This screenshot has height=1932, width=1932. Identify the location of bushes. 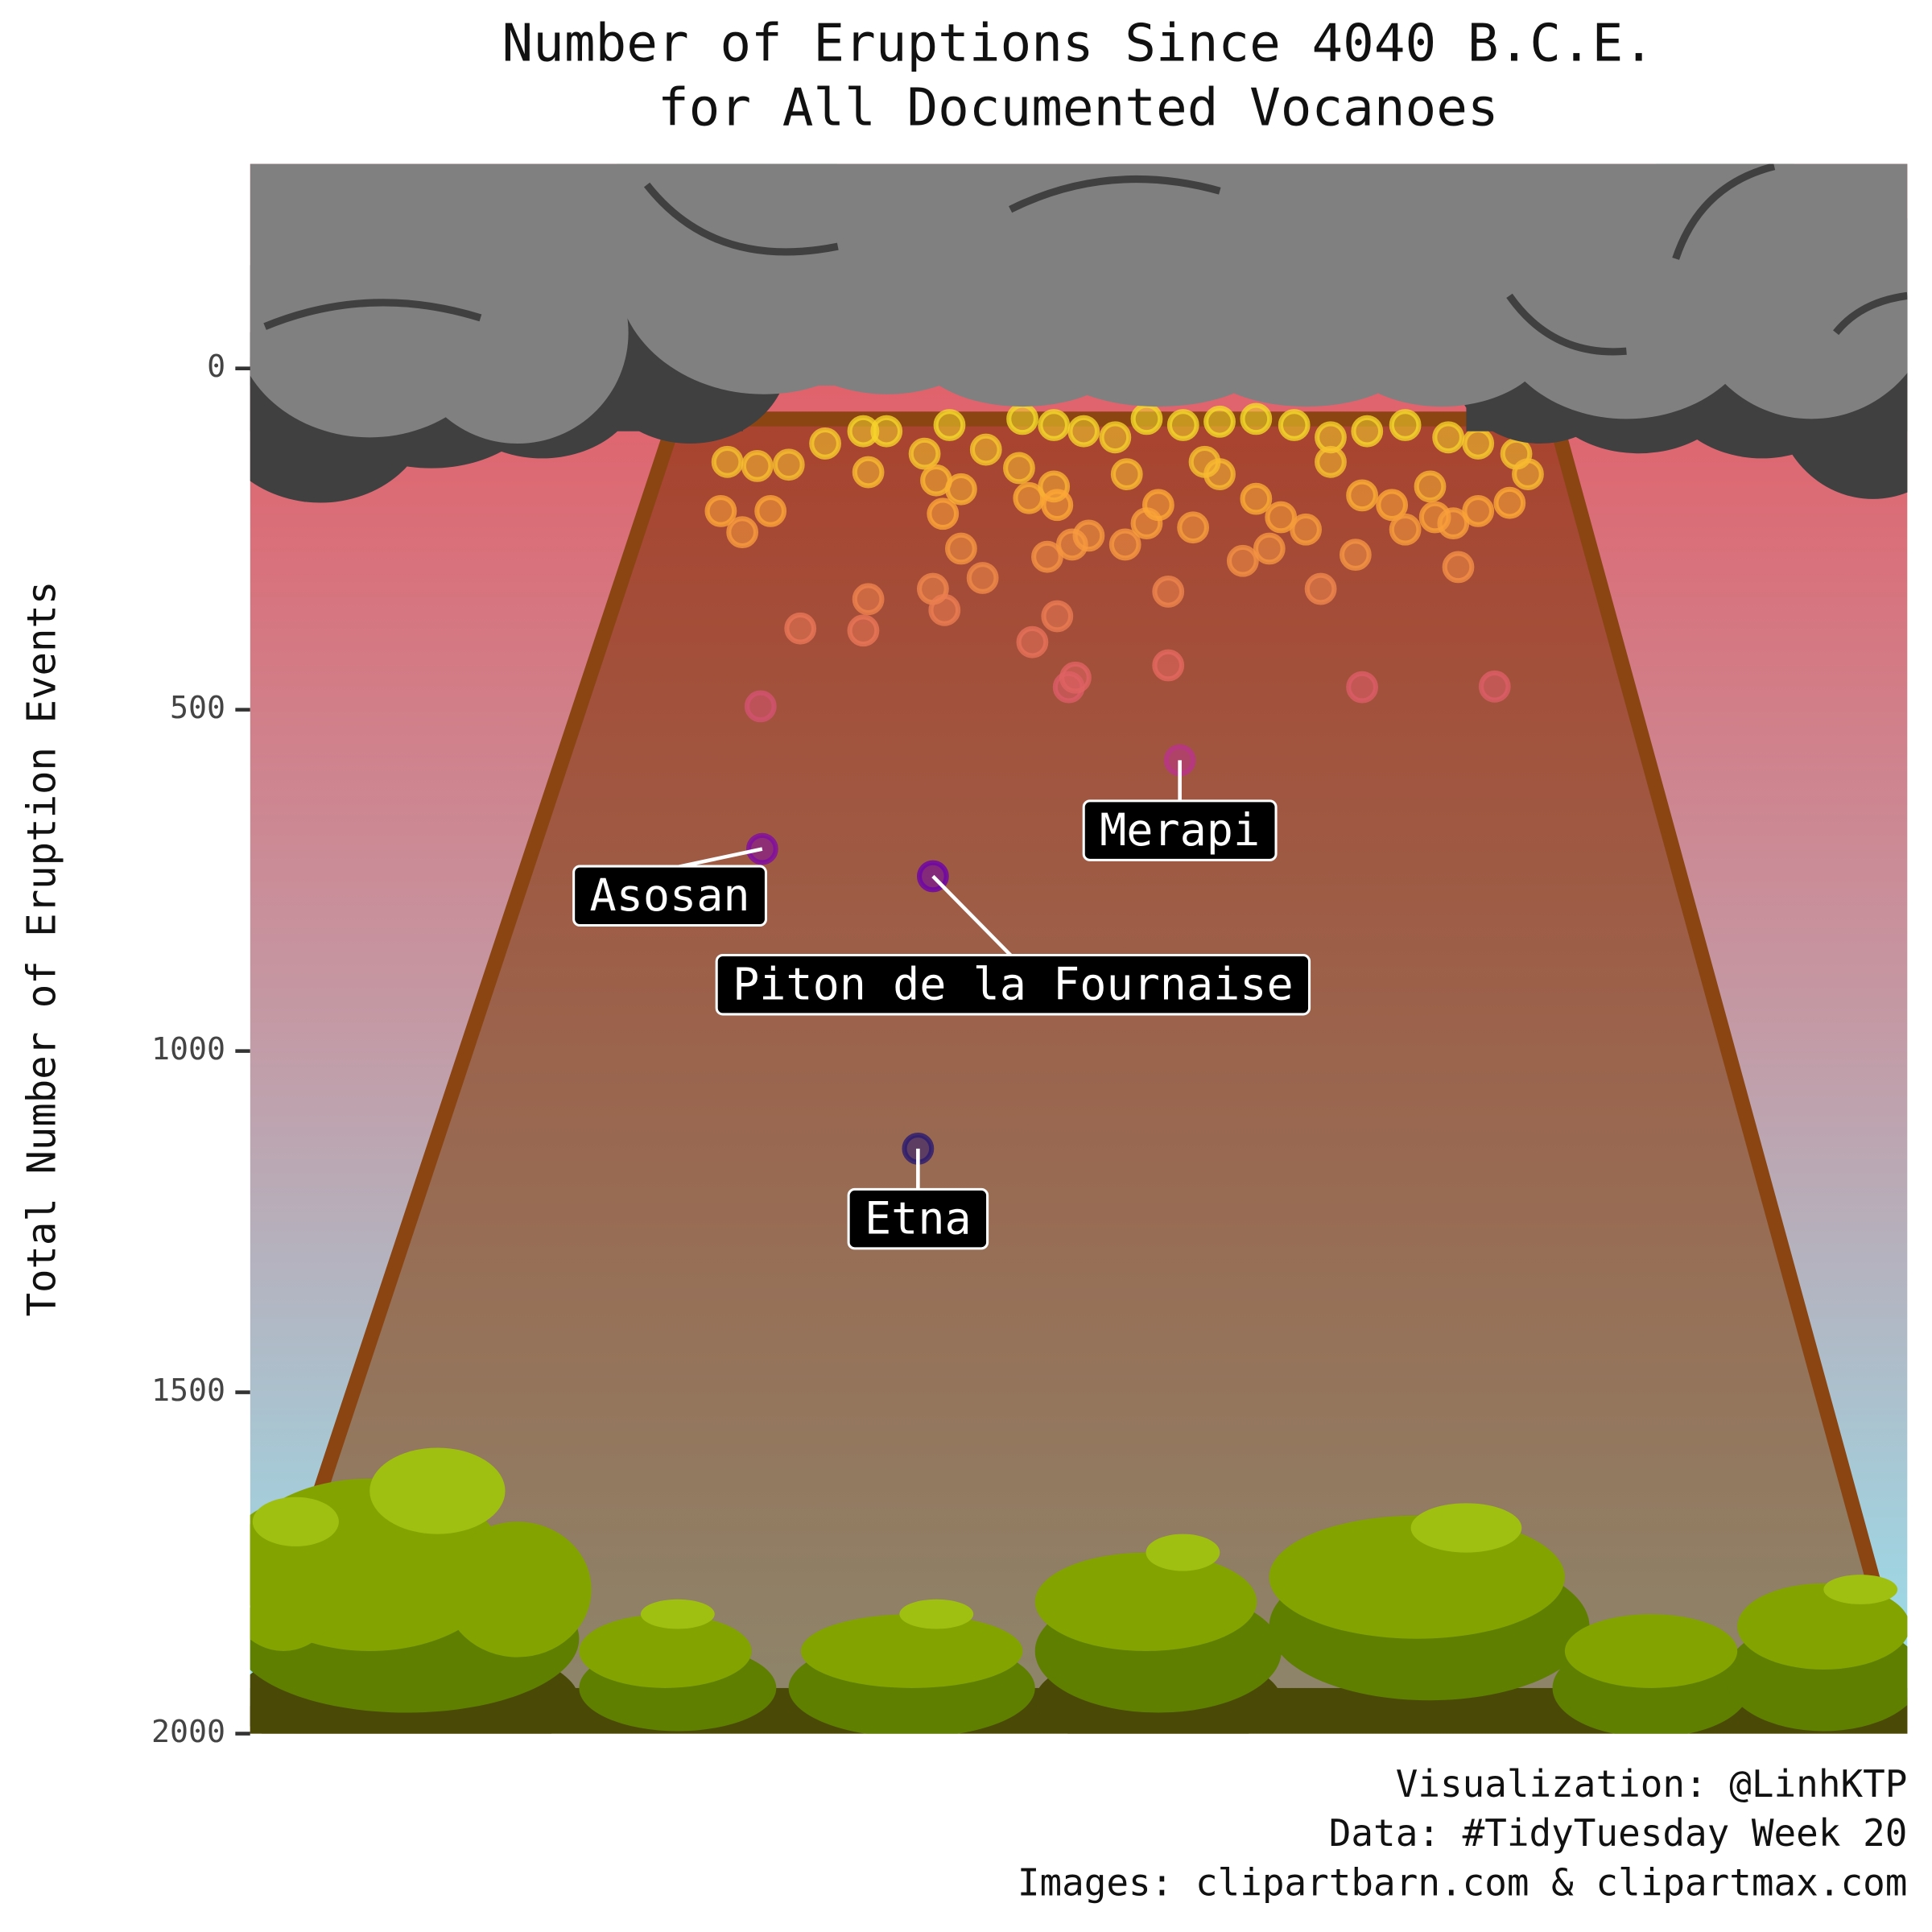
(1079, 1590).